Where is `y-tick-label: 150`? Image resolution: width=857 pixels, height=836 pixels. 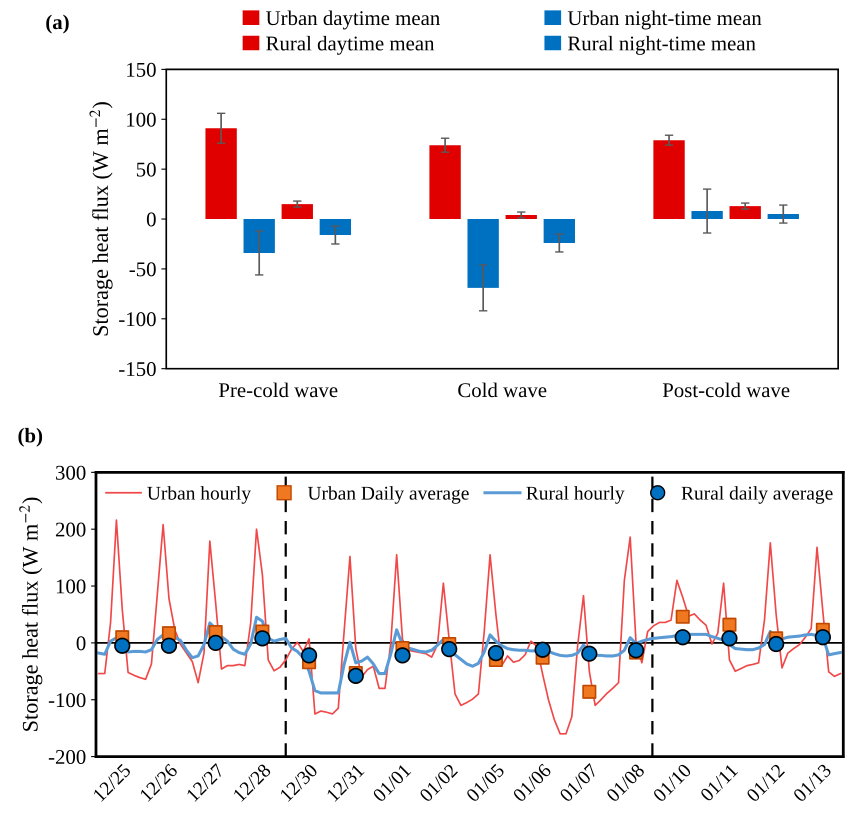 y-tick-label: 150 is located at coordinates (141, 69).